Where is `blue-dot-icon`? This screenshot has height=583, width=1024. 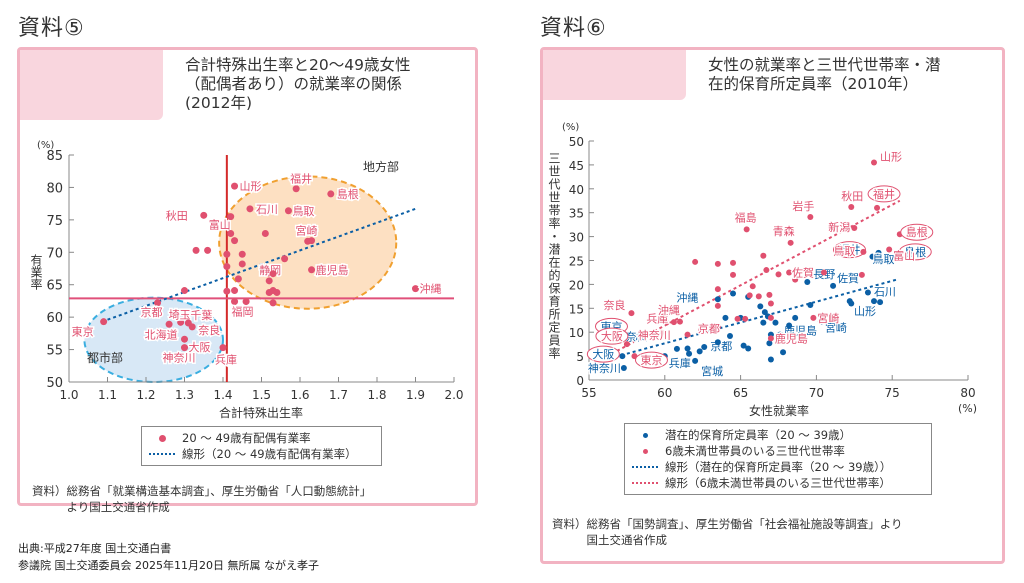
blue-dot-icon is located at coordinates (645, 435).